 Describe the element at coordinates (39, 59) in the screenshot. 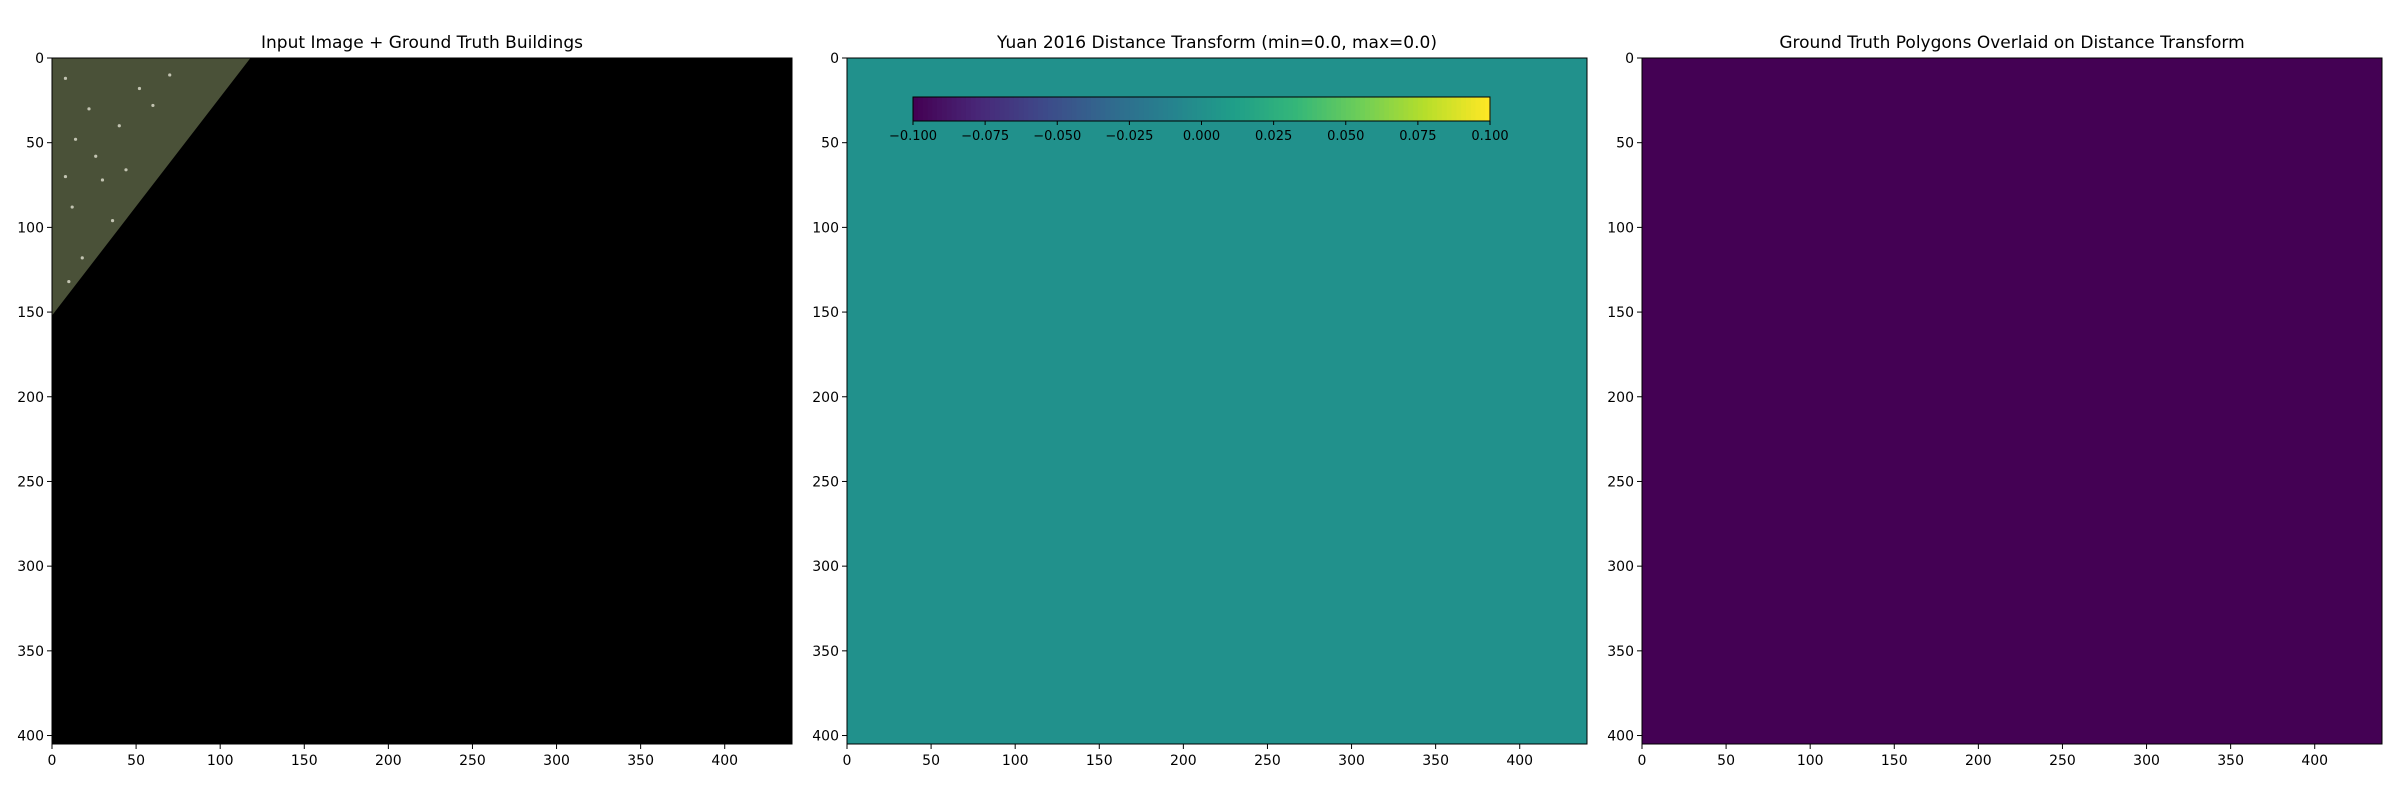

I see `y-tick-label: 0` at that location.